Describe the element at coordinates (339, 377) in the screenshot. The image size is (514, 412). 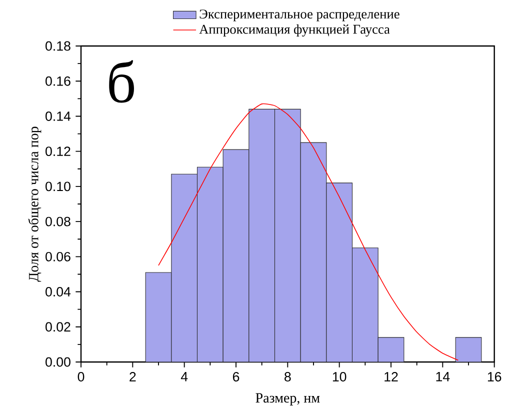
I see `x-tick-label: 10` at that location.